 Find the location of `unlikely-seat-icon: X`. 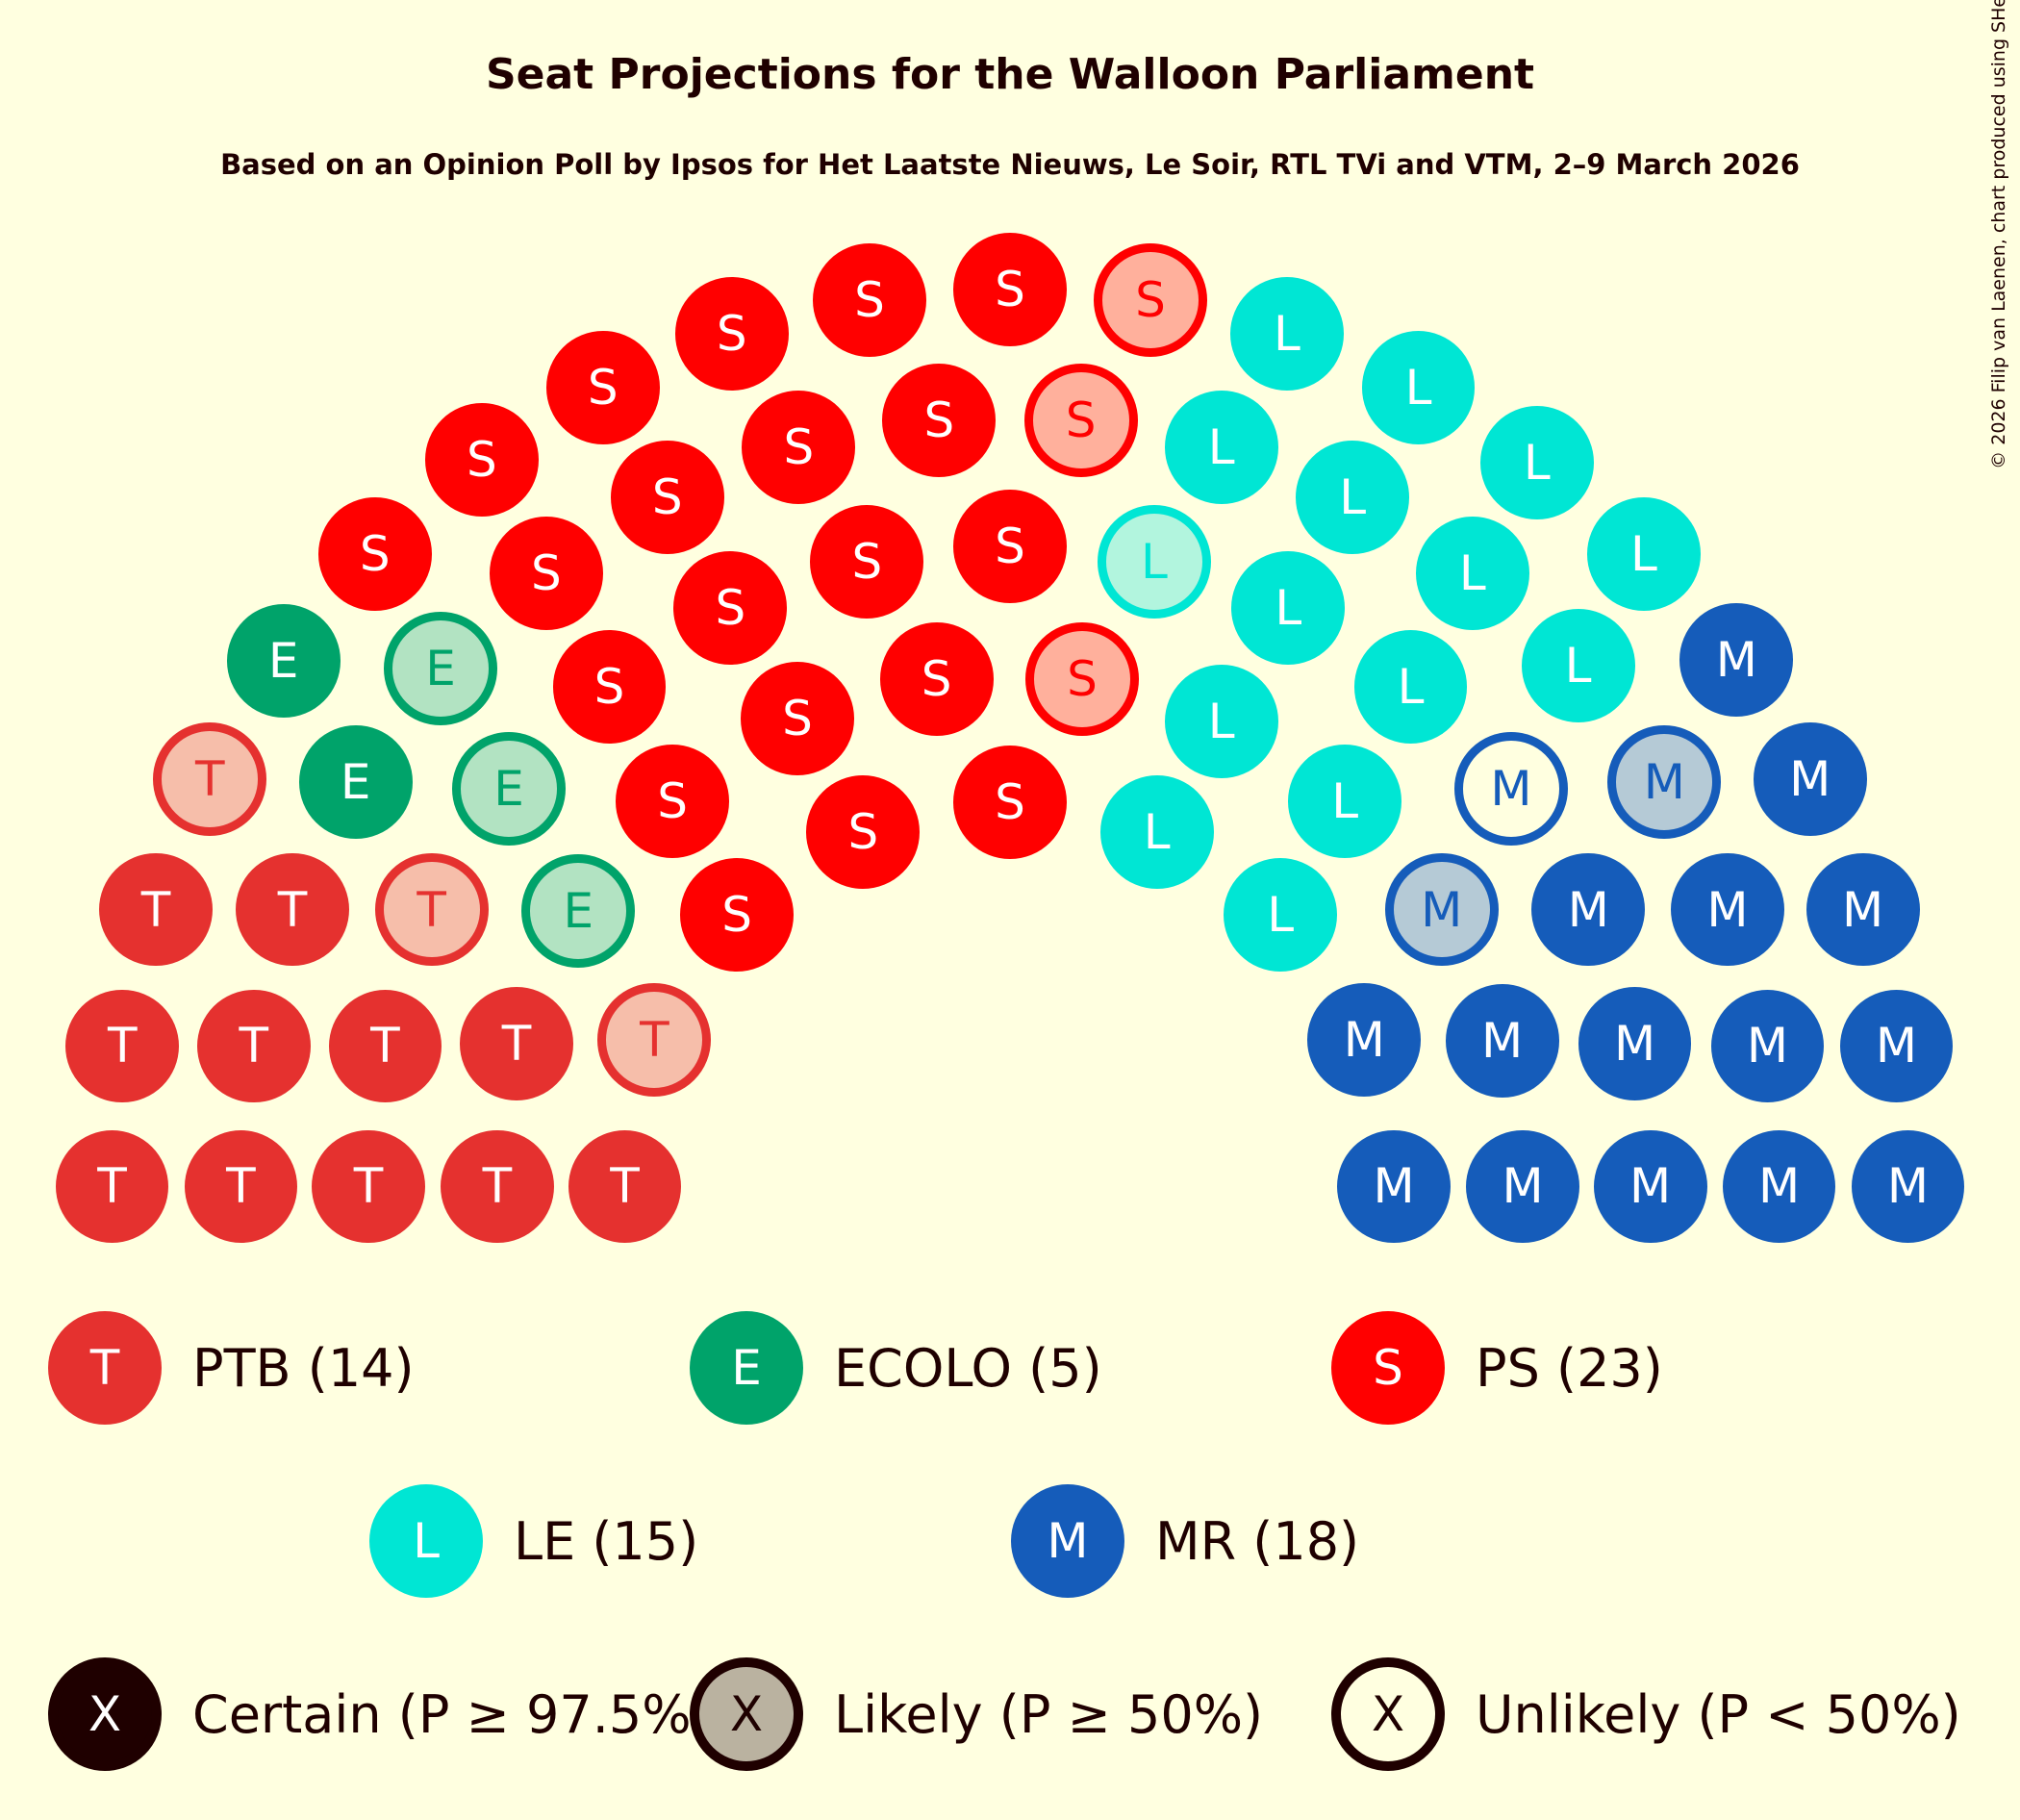

unlikely-seat-icon: X is located at coordinates (1388, 1714).